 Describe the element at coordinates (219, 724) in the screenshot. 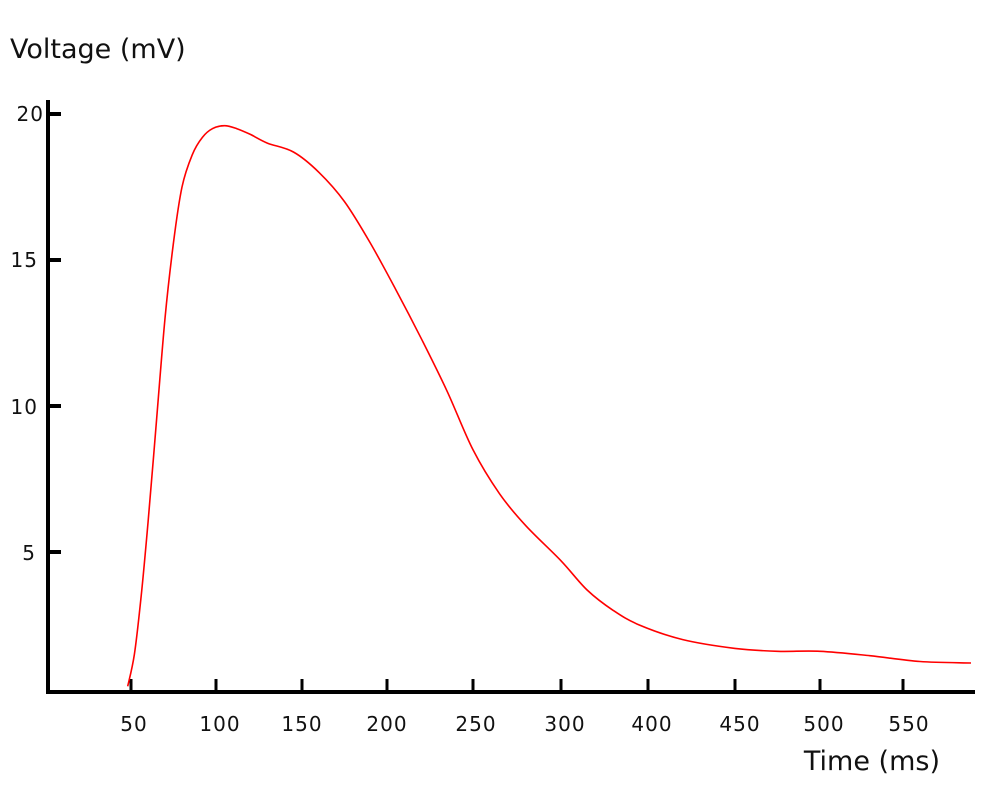

I see `x-tick-label-100: 100` at that location.